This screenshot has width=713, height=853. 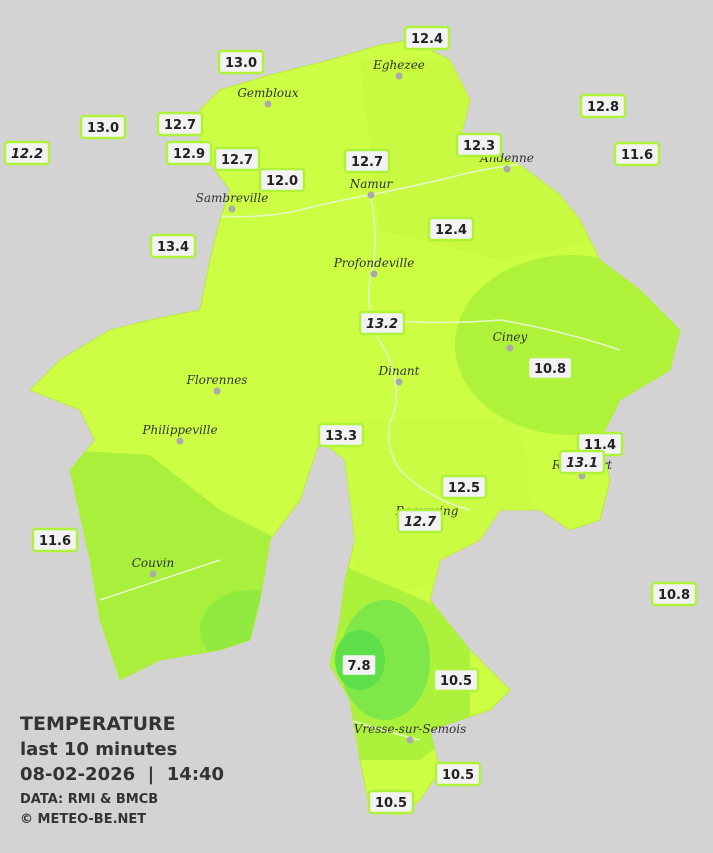 I want to click on station-label: 12.5, so click(x=464, y=488).